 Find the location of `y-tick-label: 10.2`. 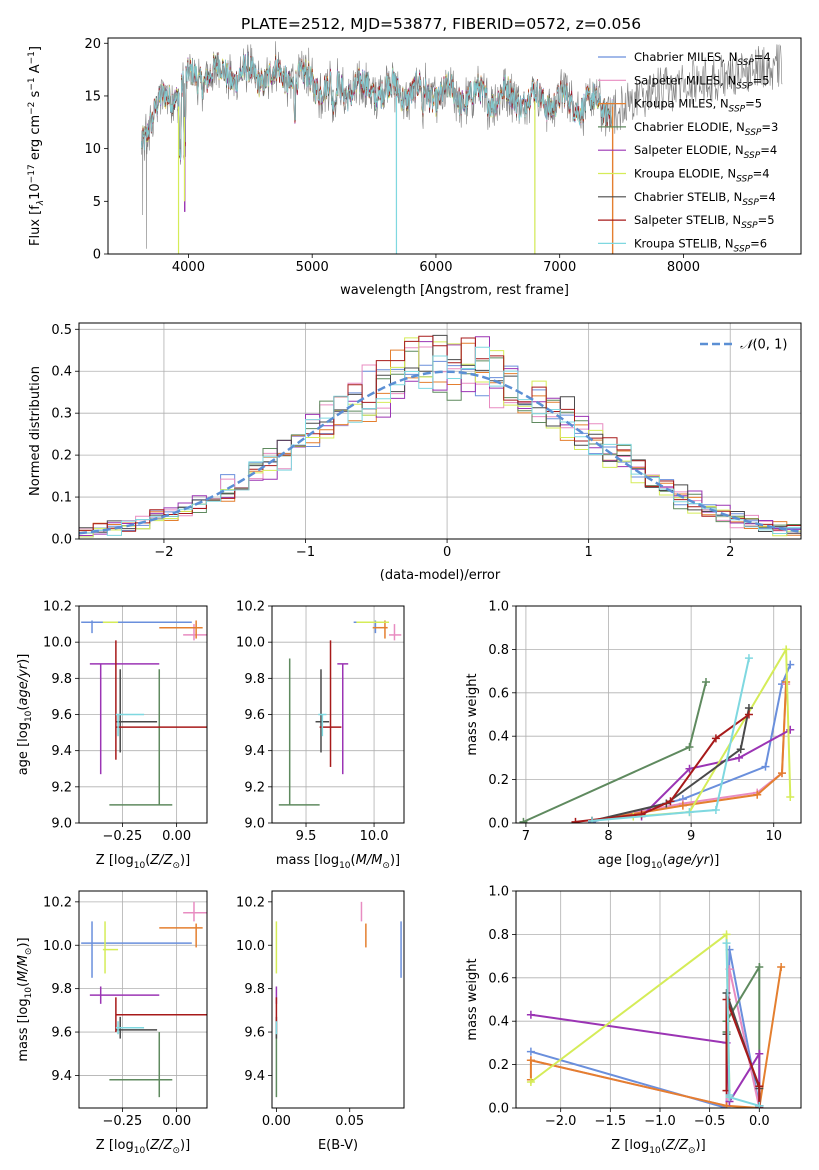

y-tick-label: 10.2 is located at coordinates (250, 902).